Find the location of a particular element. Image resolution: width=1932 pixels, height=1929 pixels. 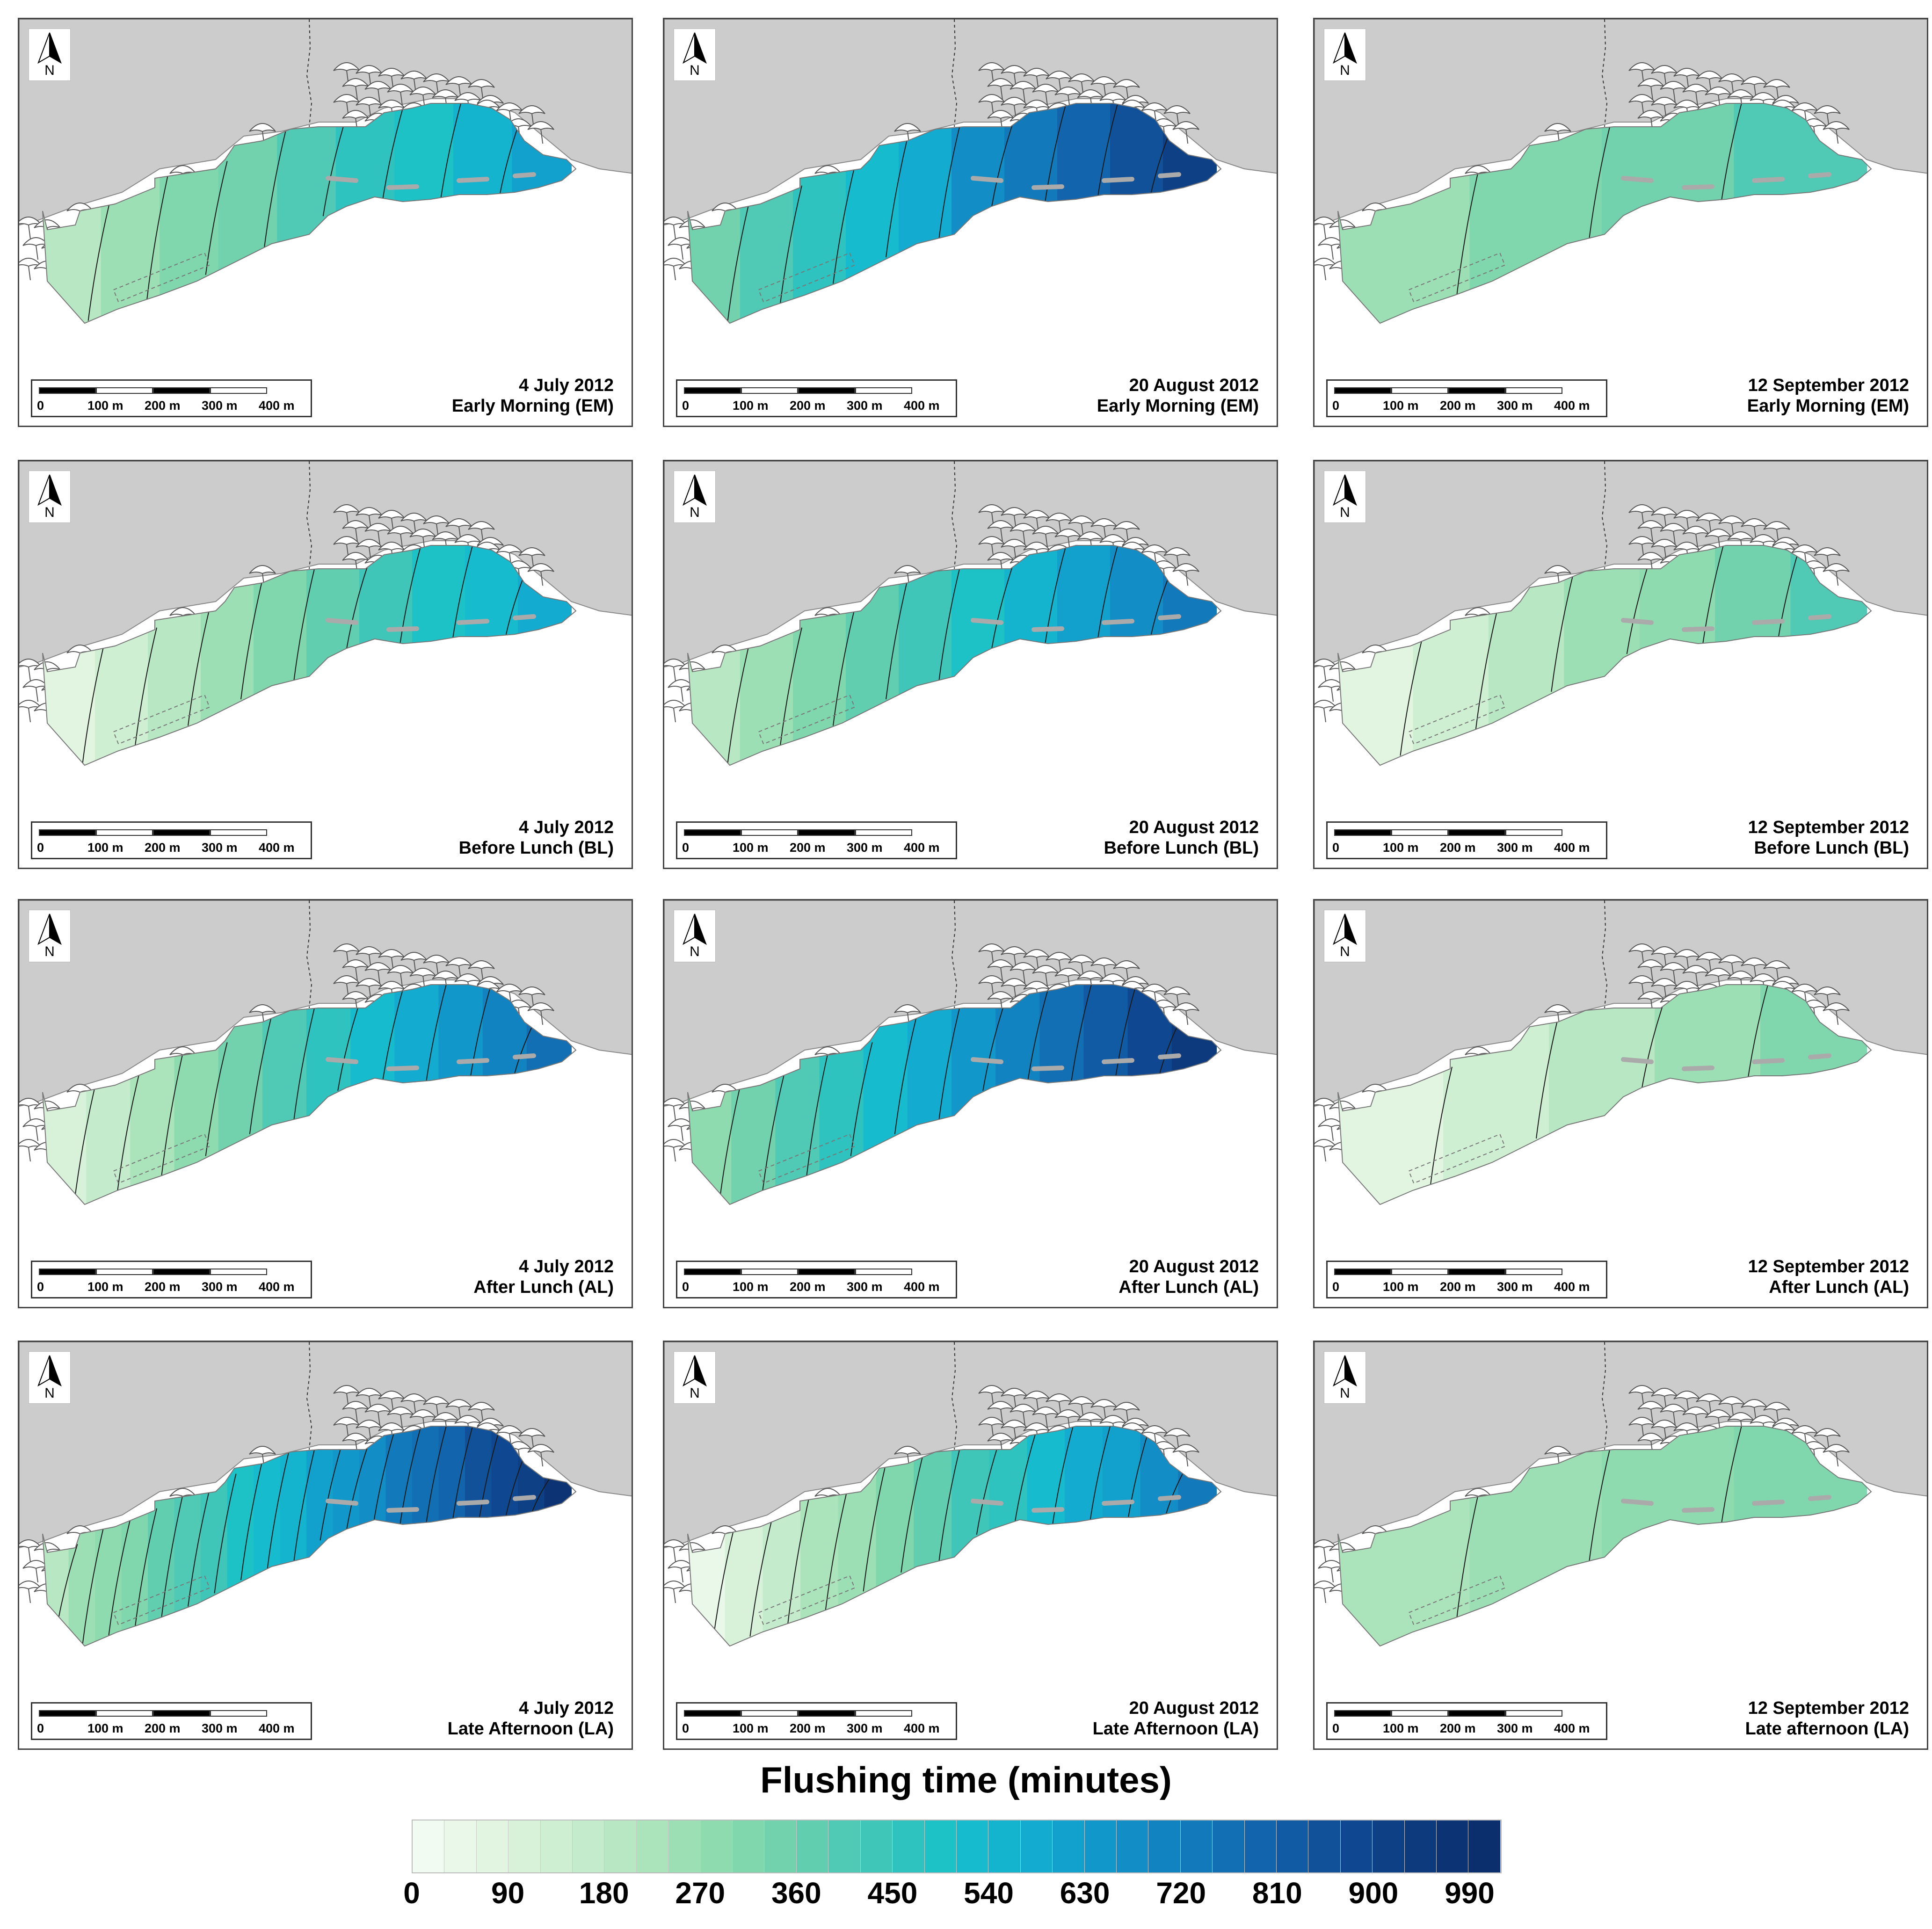

north-arrow-icon: N is located at coordinates (695, 55).